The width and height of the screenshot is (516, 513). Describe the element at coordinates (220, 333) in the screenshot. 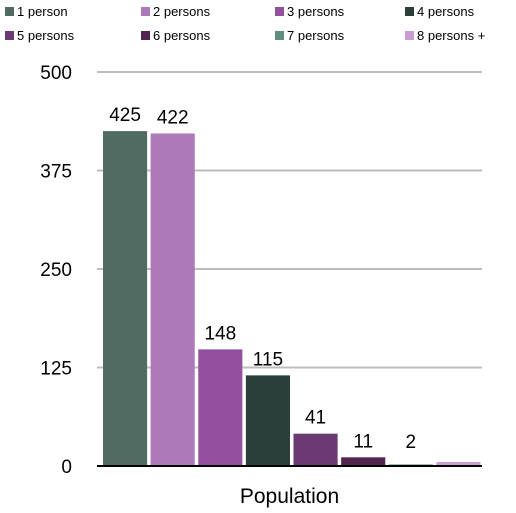

I see `data-label-3: 148` at that location.